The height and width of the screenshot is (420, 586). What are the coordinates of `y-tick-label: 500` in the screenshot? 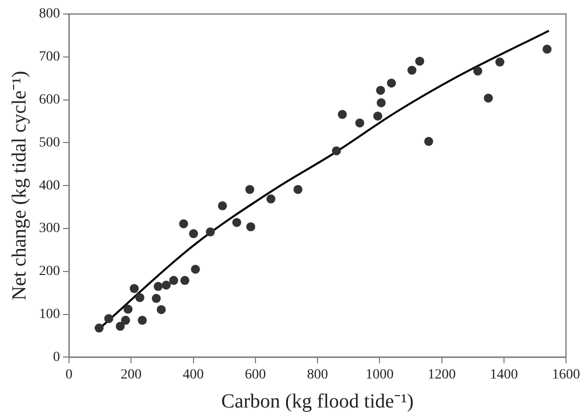 It's located at (49, 142).